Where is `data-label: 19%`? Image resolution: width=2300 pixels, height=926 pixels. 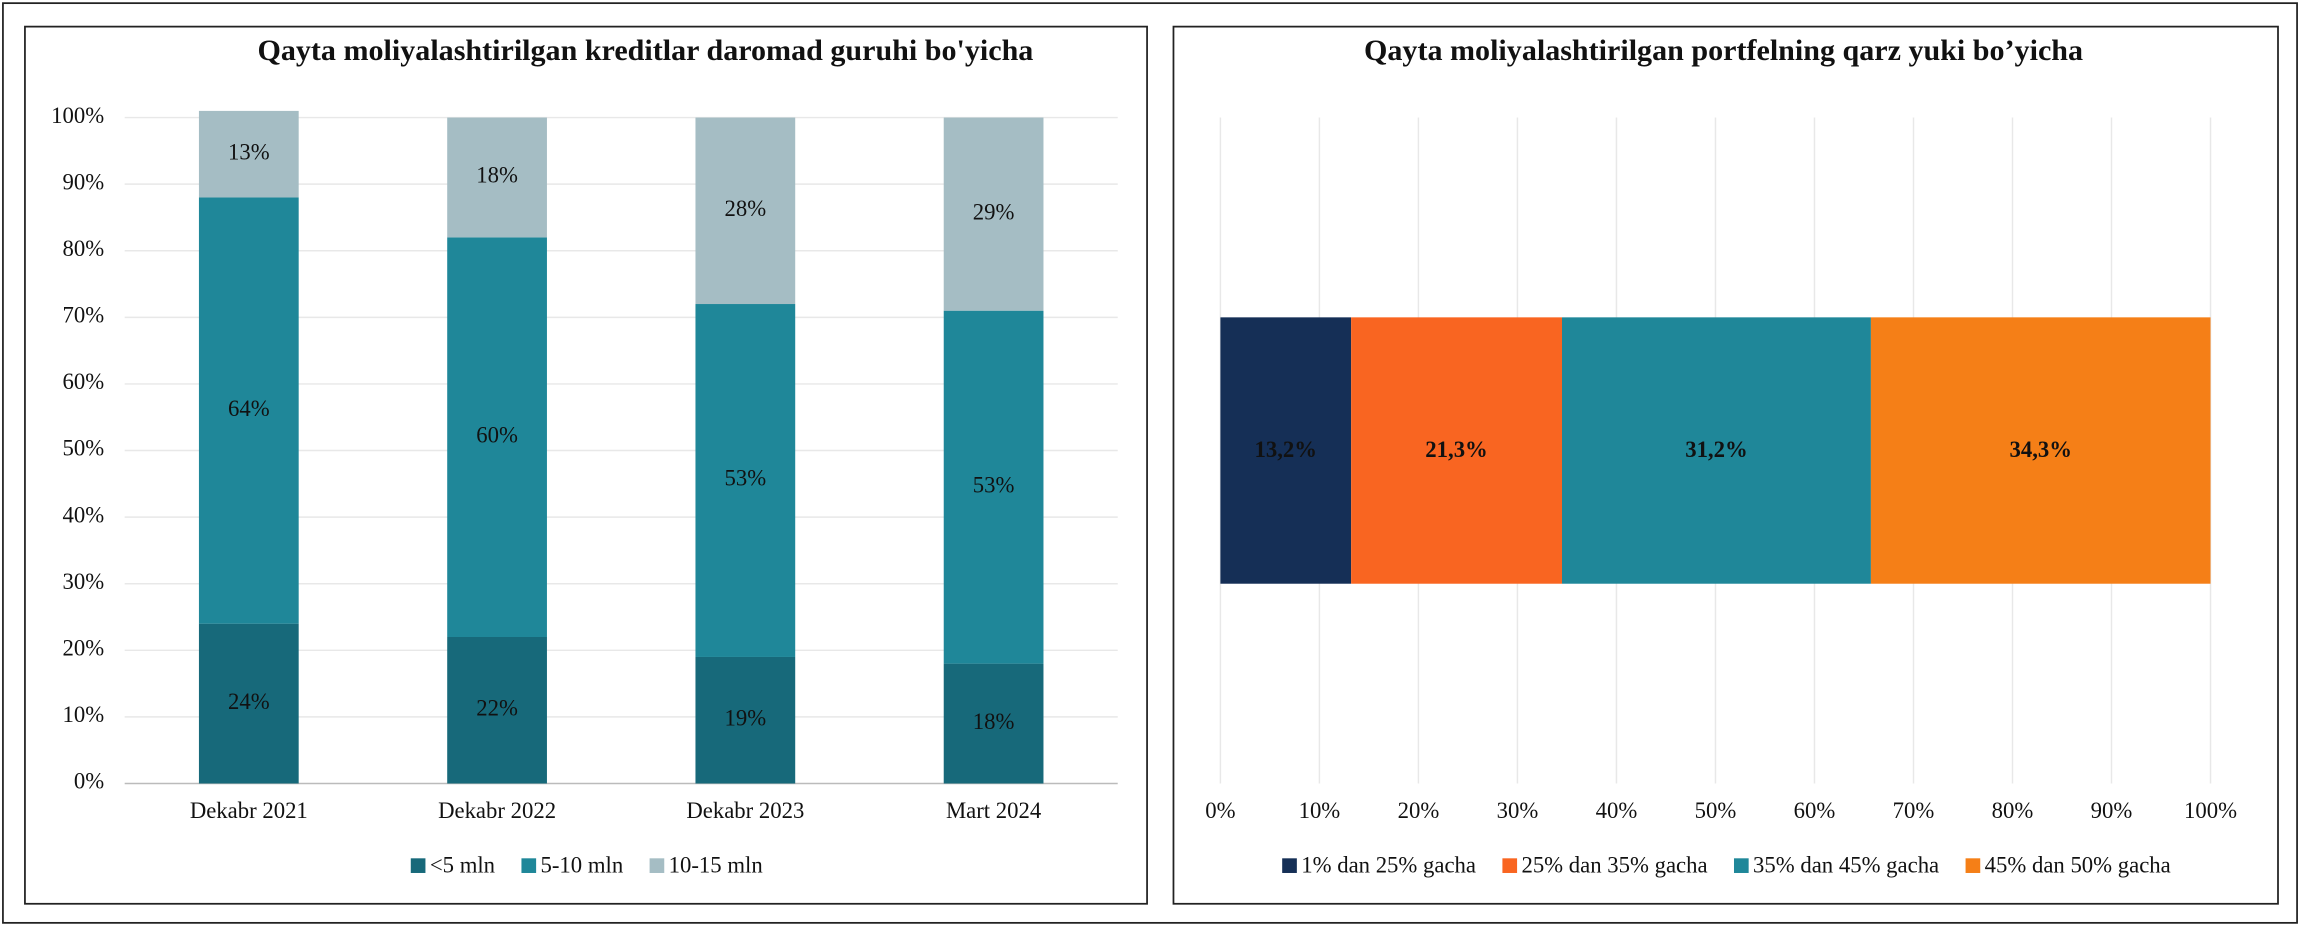 data-label: 19% is located at coordinates (746, 717).